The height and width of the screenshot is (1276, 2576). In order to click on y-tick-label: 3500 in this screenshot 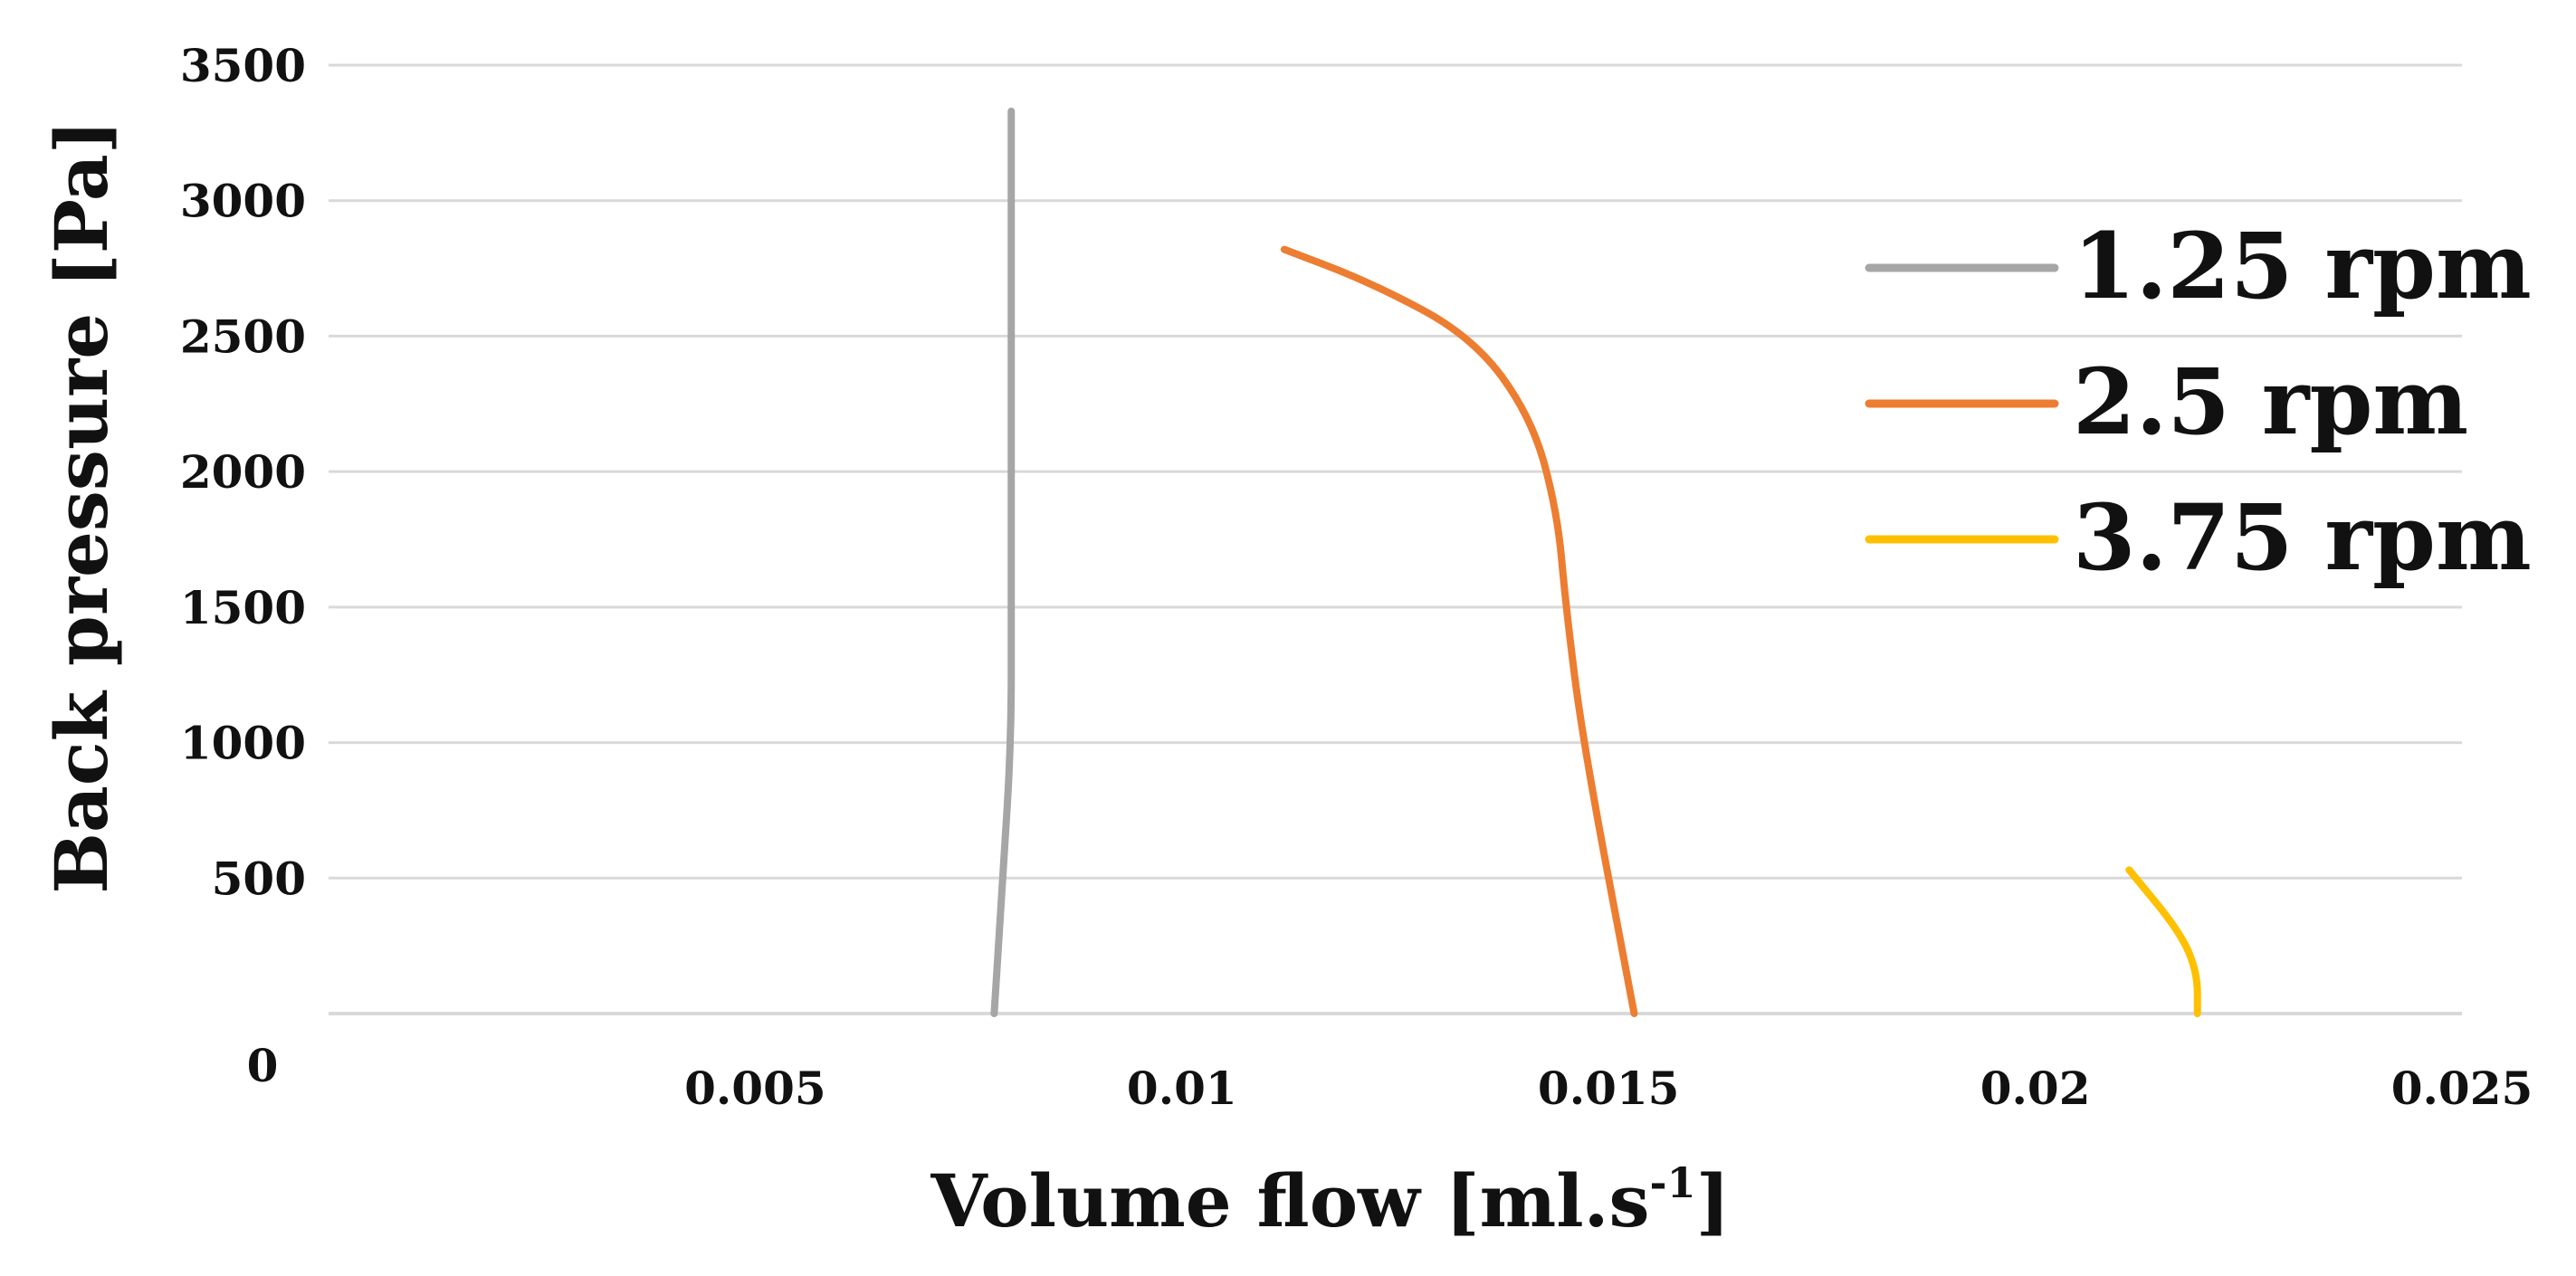, I will do `click(243, 65)`.